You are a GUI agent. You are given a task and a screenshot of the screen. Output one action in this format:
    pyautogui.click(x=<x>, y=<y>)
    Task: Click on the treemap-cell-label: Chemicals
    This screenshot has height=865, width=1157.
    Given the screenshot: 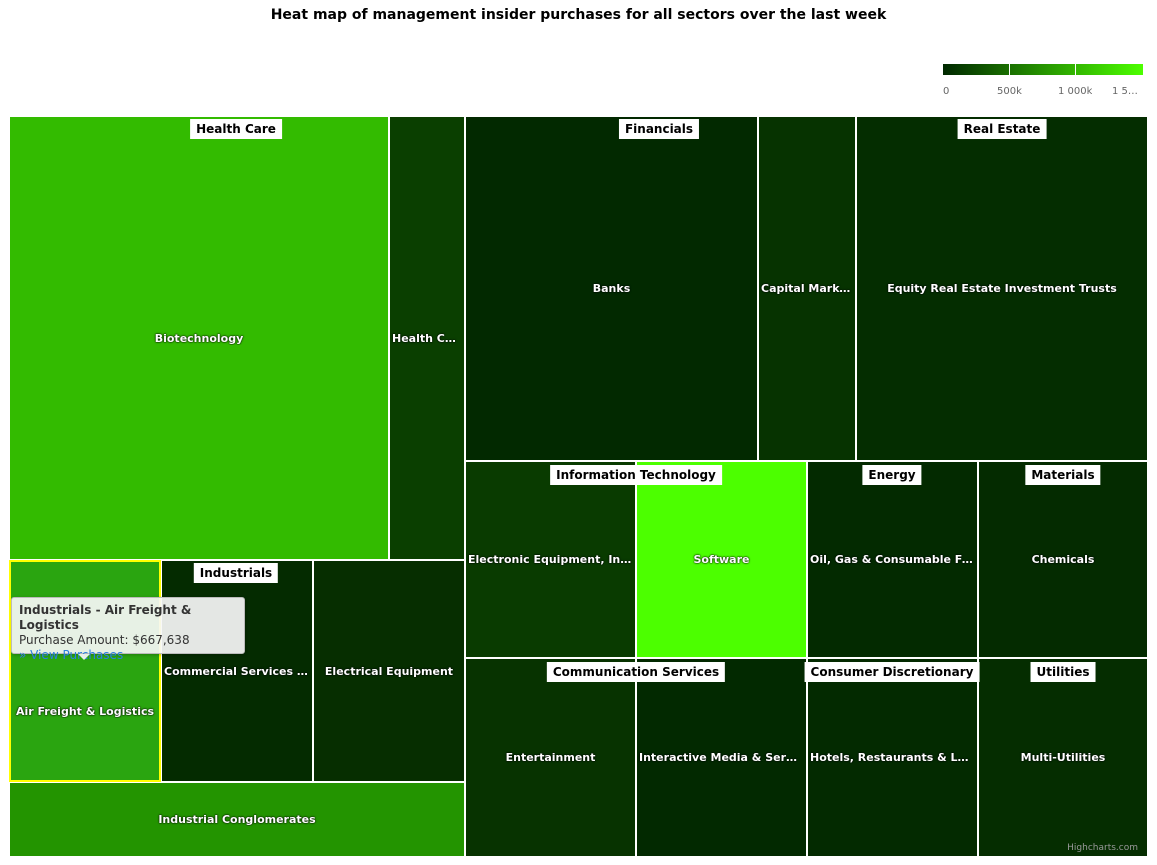 What is the action you would take?
    pyautogui.click(x=1063, y=559)
    